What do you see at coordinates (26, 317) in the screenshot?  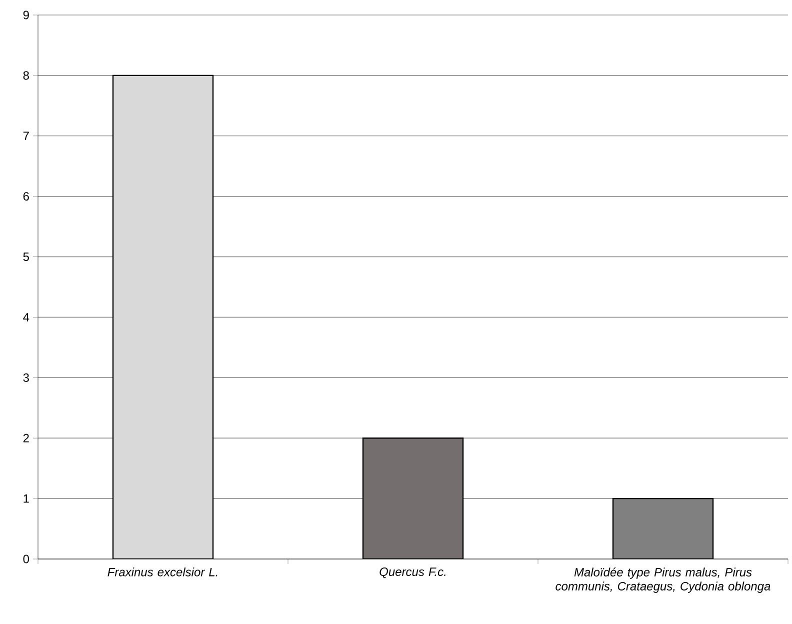 I see `y-tick-label: 4` at bounding box center [26, 317].